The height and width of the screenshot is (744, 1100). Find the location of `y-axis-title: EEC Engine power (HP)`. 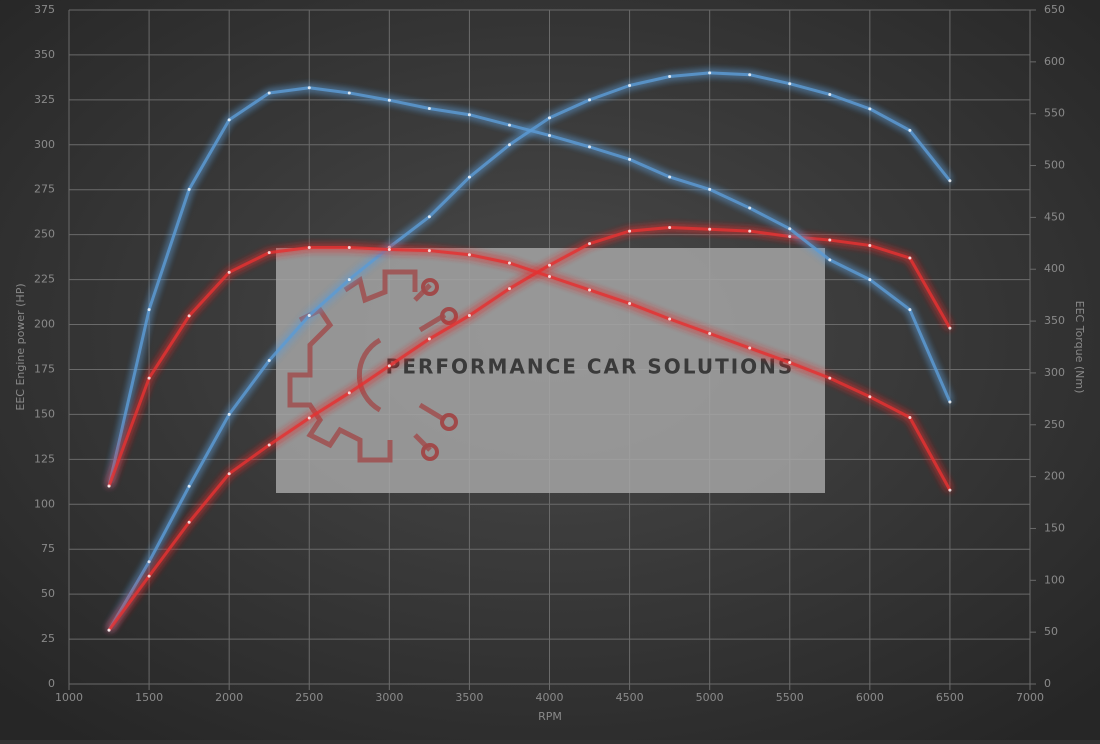

y-axis-title: EEC Engine power (HP) is located at coordinates (20, 346).